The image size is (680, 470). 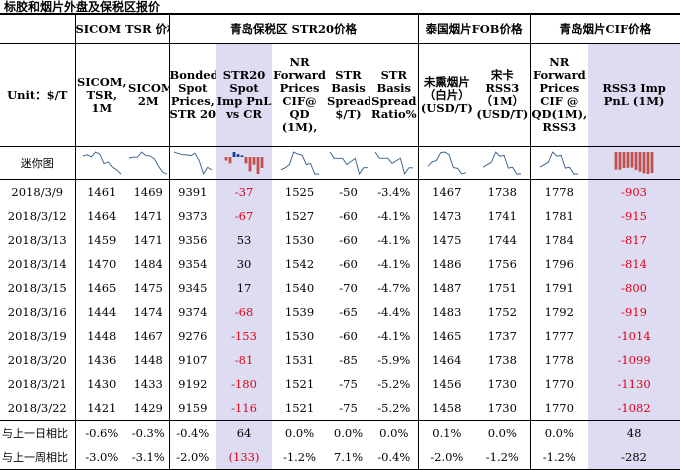 What do you see at coordinates (394, 163) in the screenshot?
I see `sparkline-str-basis-ratio` at bounding box center [394, 163].